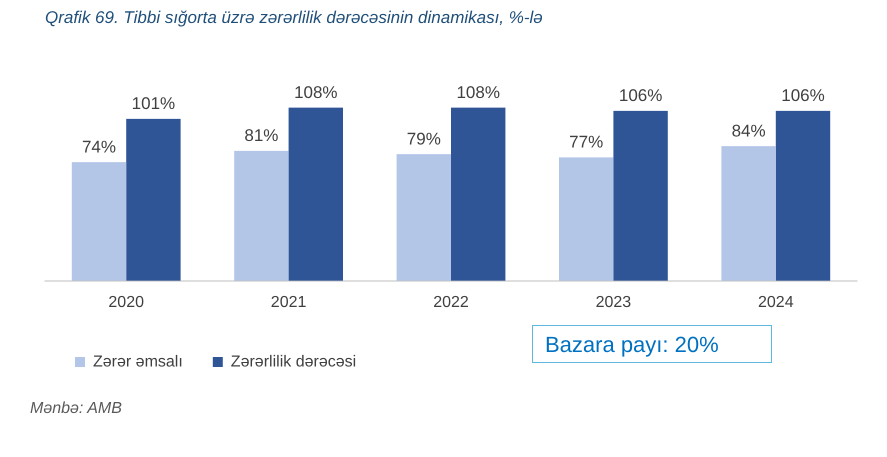 This screenshot has height=457, width=887. Describe the element at coordinates (293, 361) in the screenshot. I see `legend-label: Zərərlilik dərəcəsi` at that location.